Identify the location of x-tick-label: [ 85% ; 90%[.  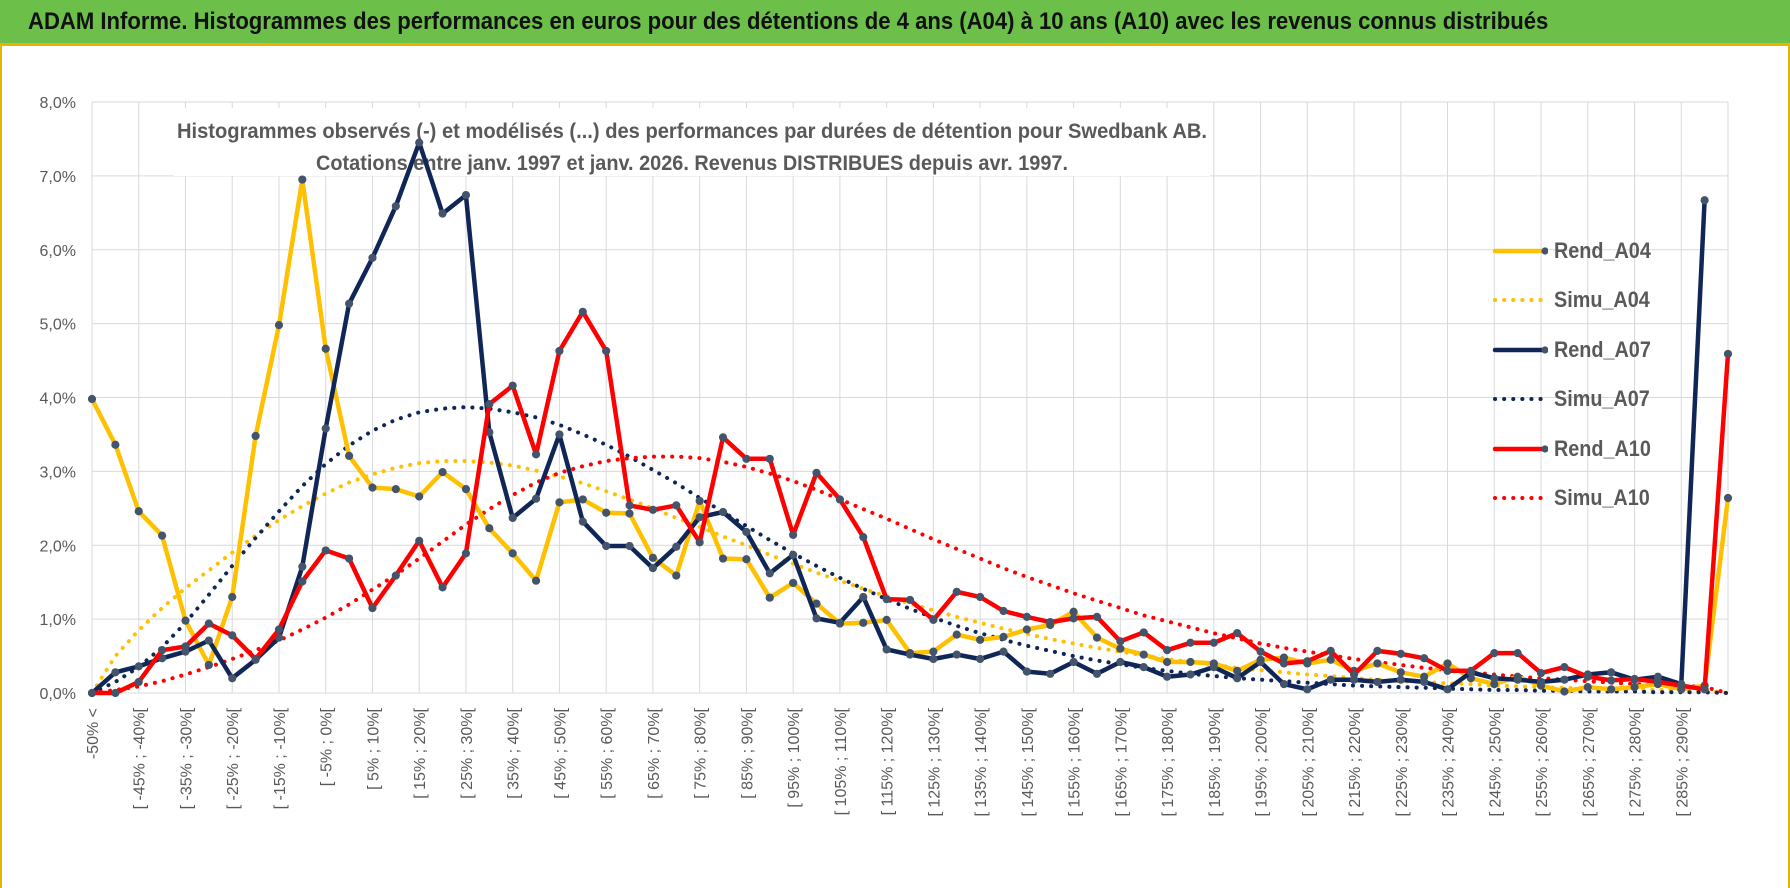
(747, 752).